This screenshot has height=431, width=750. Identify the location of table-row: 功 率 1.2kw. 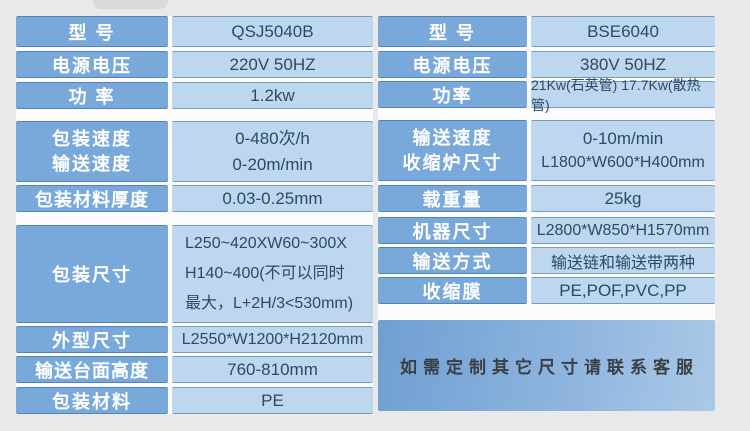
(194, 95).